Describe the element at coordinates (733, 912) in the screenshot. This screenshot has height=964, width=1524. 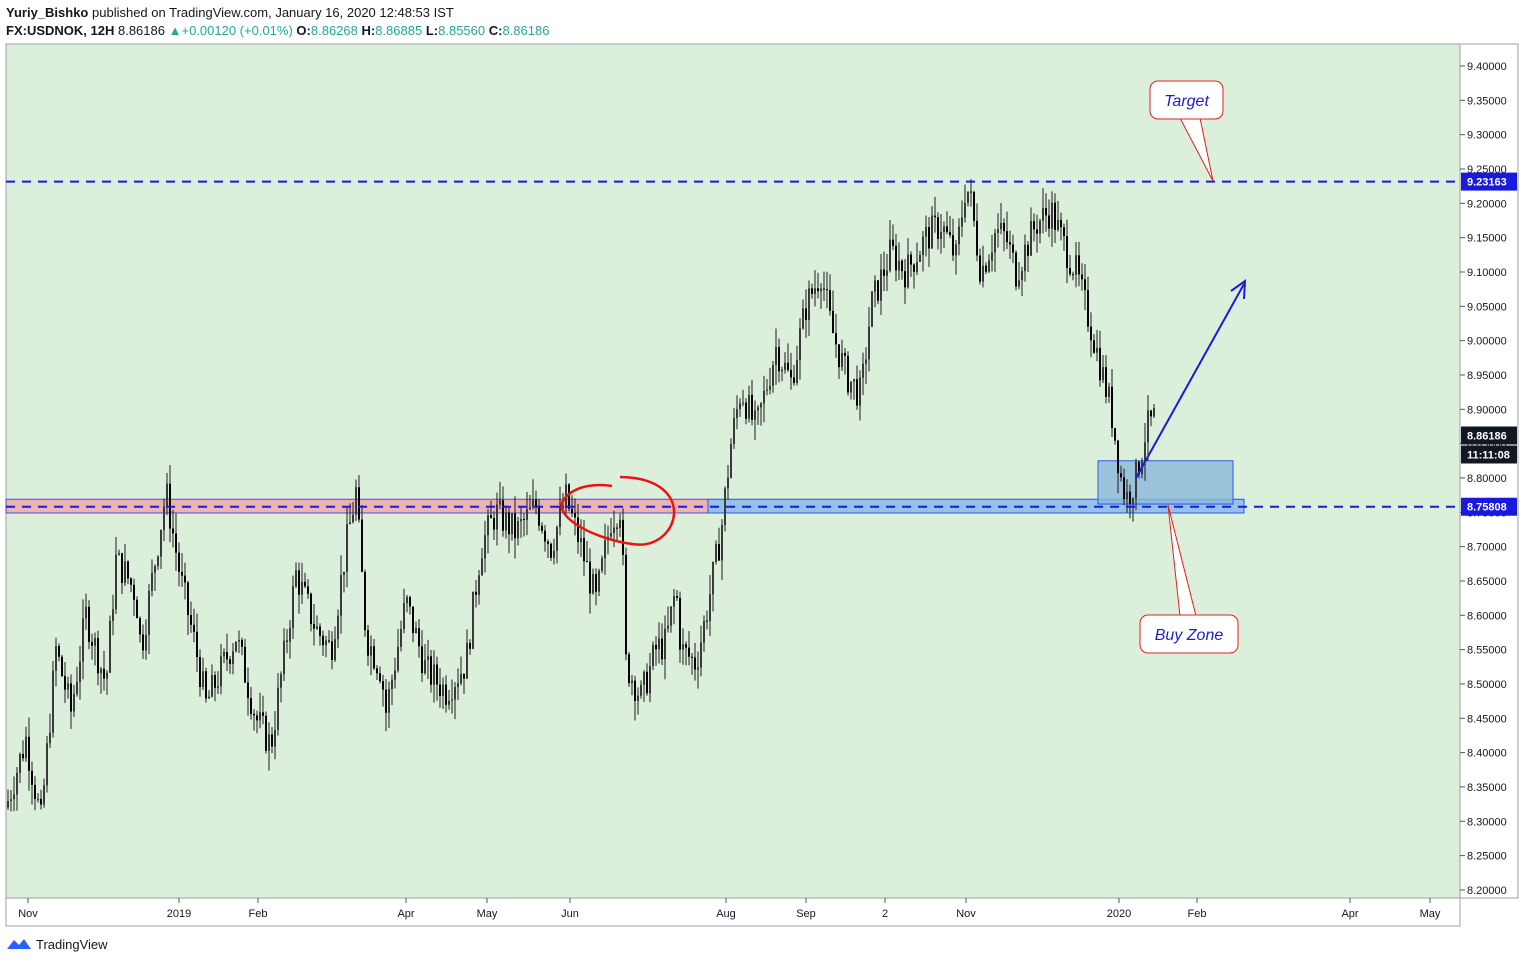
I see `time-axis` at that location.